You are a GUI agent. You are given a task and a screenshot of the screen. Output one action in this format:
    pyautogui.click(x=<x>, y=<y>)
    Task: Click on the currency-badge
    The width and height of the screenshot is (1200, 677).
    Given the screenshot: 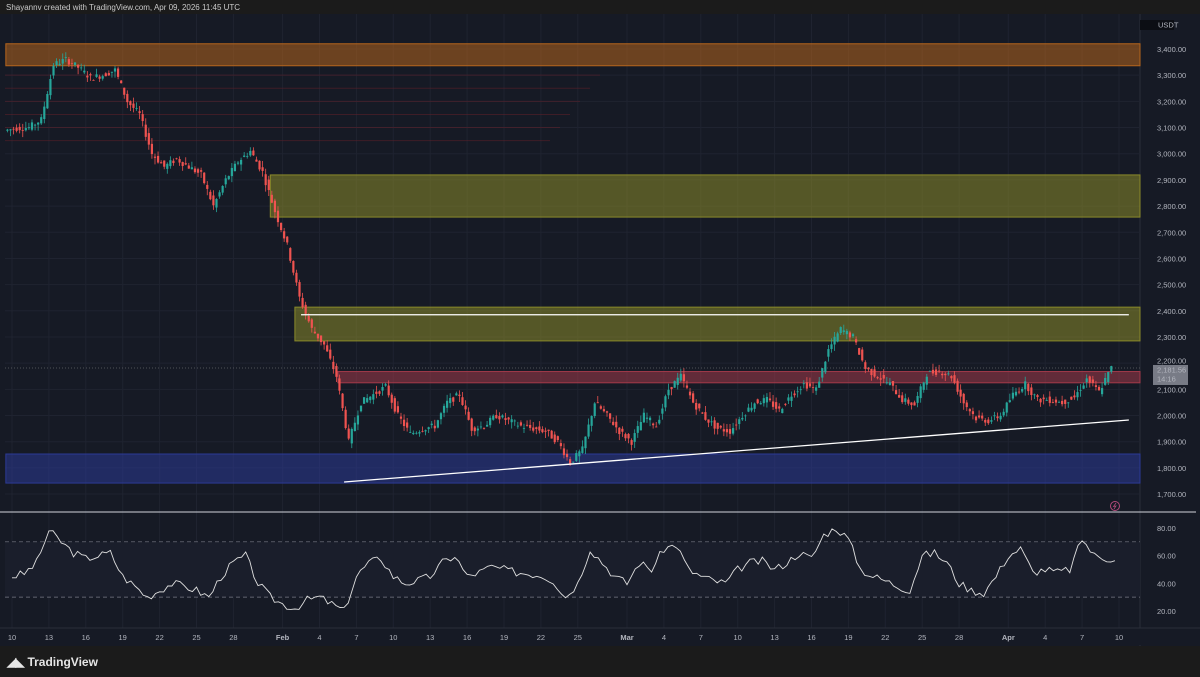 What is the action you would take?
    pyautogui.click(x=1157, y=25)
    